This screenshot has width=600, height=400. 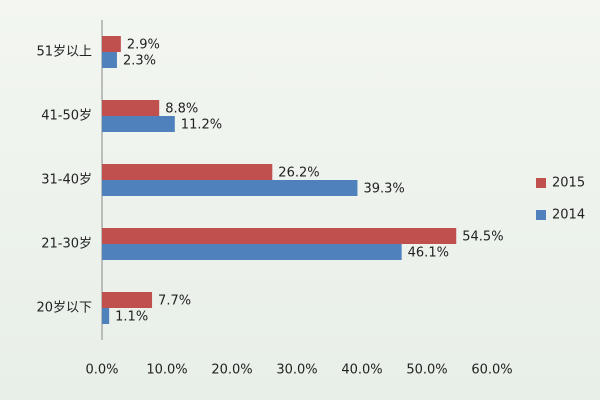 I want to click on value-label: 46.1%, so click(x=428, y=253).